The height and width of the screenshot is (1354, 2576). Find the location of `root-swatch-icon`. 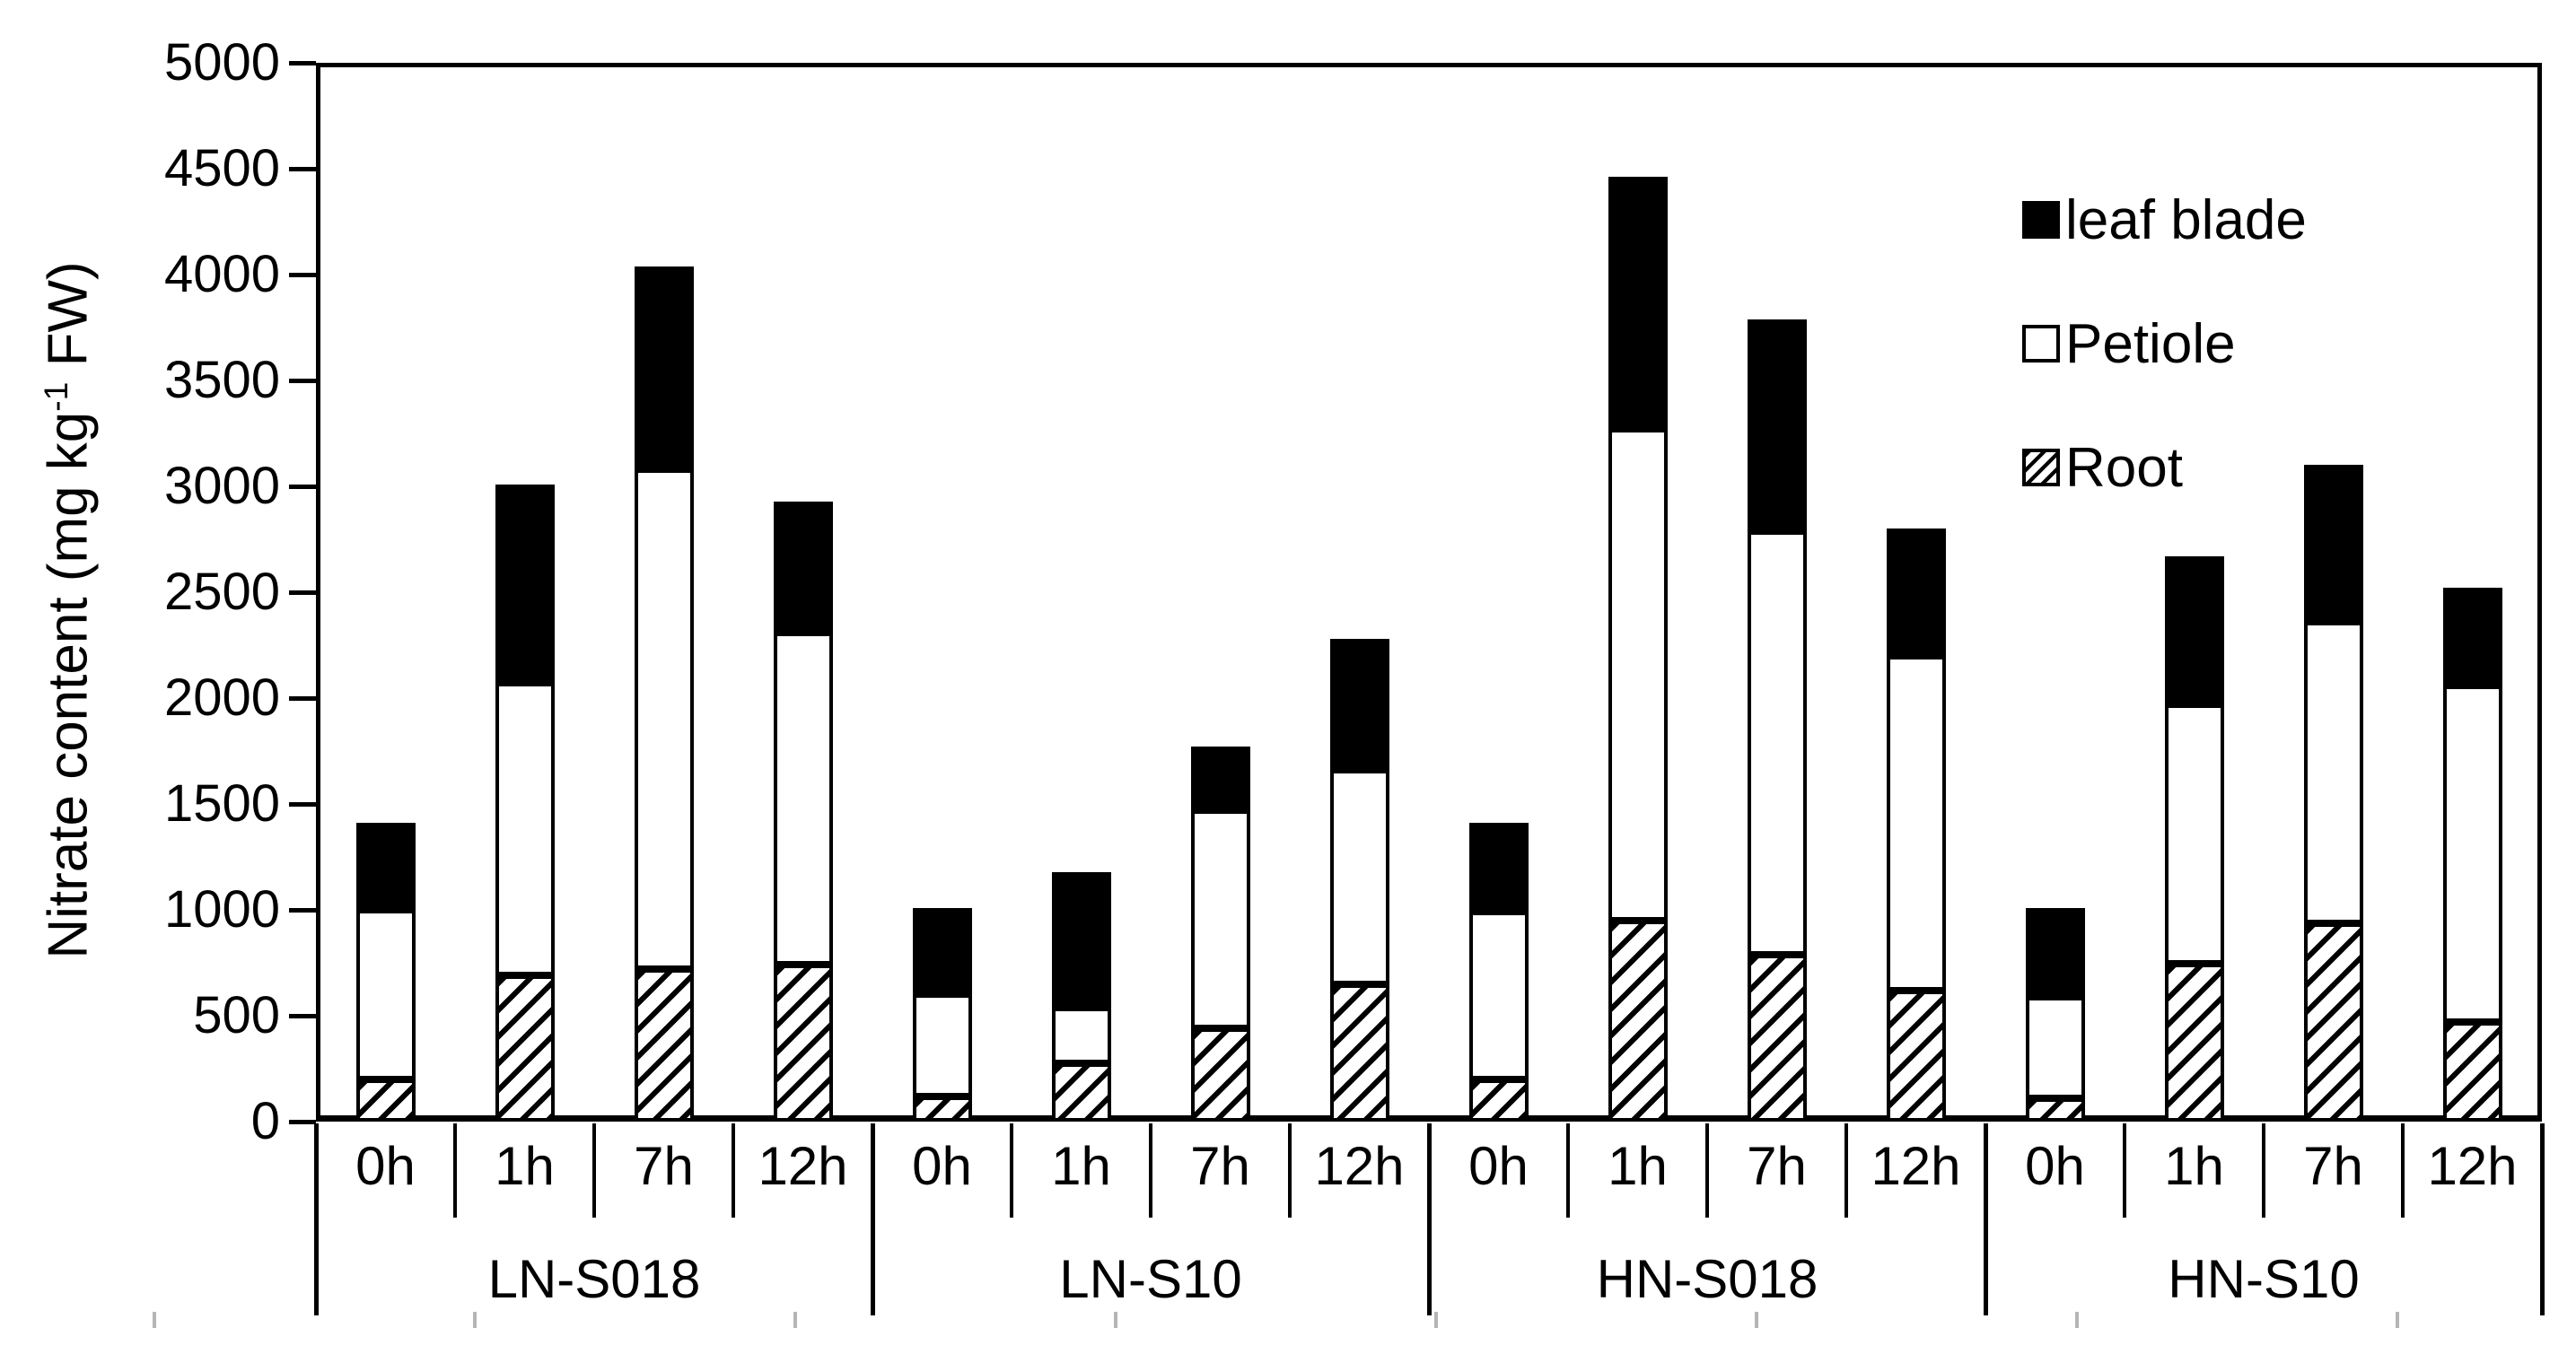

root-swatch-icon is located at coordinates (2041, 467).